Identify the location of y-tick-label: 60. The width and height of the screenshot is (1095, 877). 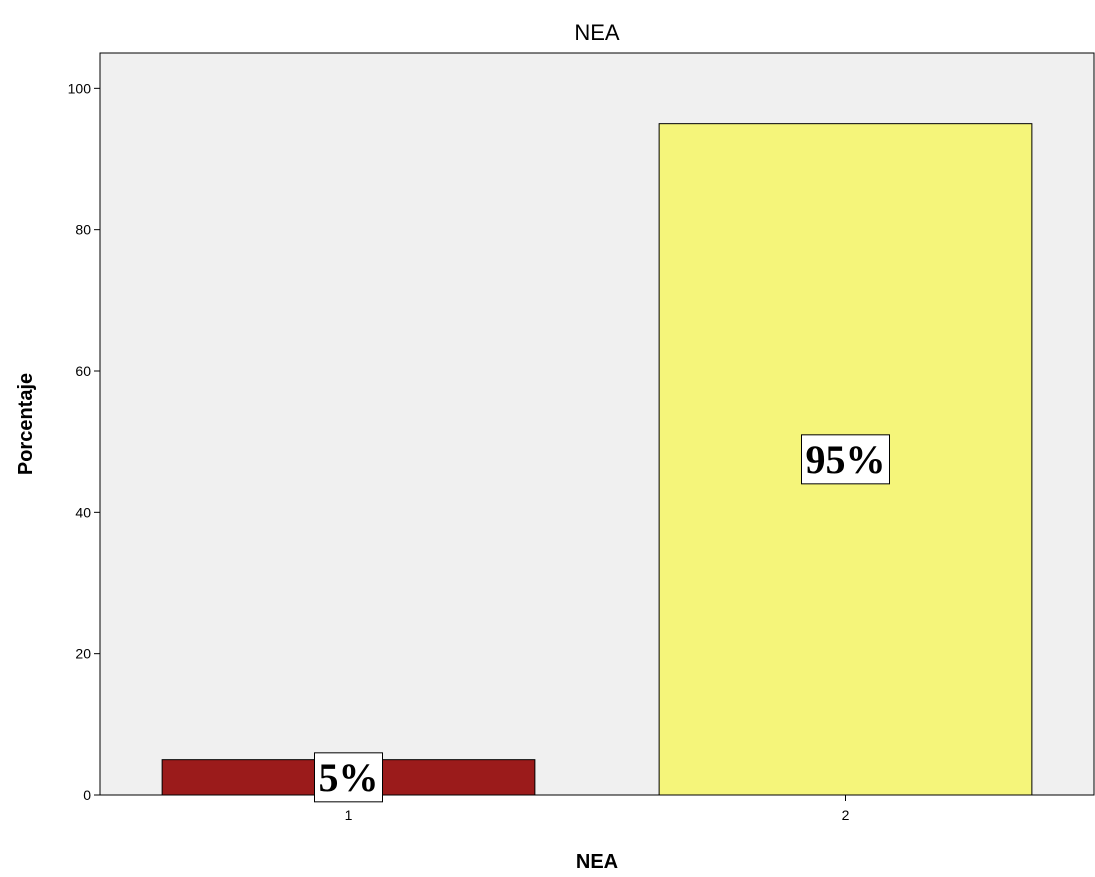
(83, 371).